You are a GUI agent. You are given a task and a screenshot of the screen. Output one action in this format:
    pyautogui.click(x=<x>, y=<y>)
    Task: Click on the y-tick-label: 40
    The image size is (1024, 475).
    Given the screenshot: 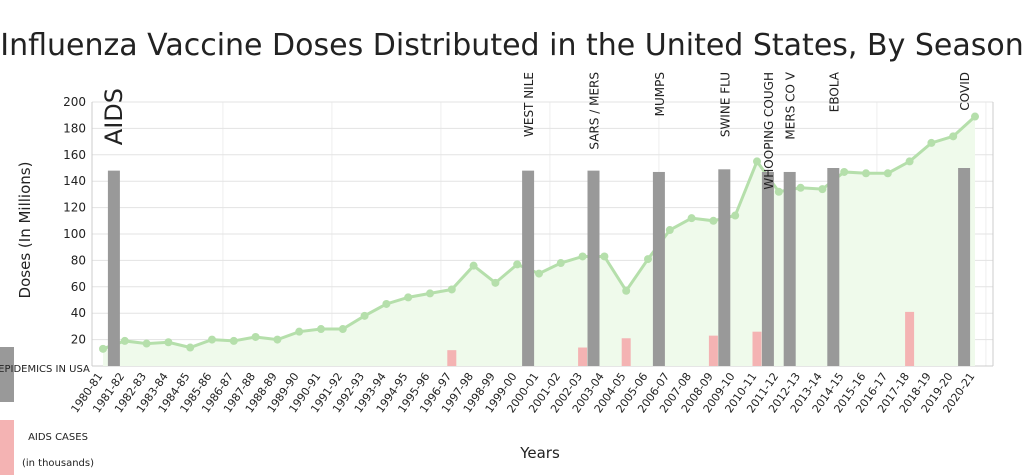 What is the action you would take?
    pyautogui.click(x=78, y=313)
    